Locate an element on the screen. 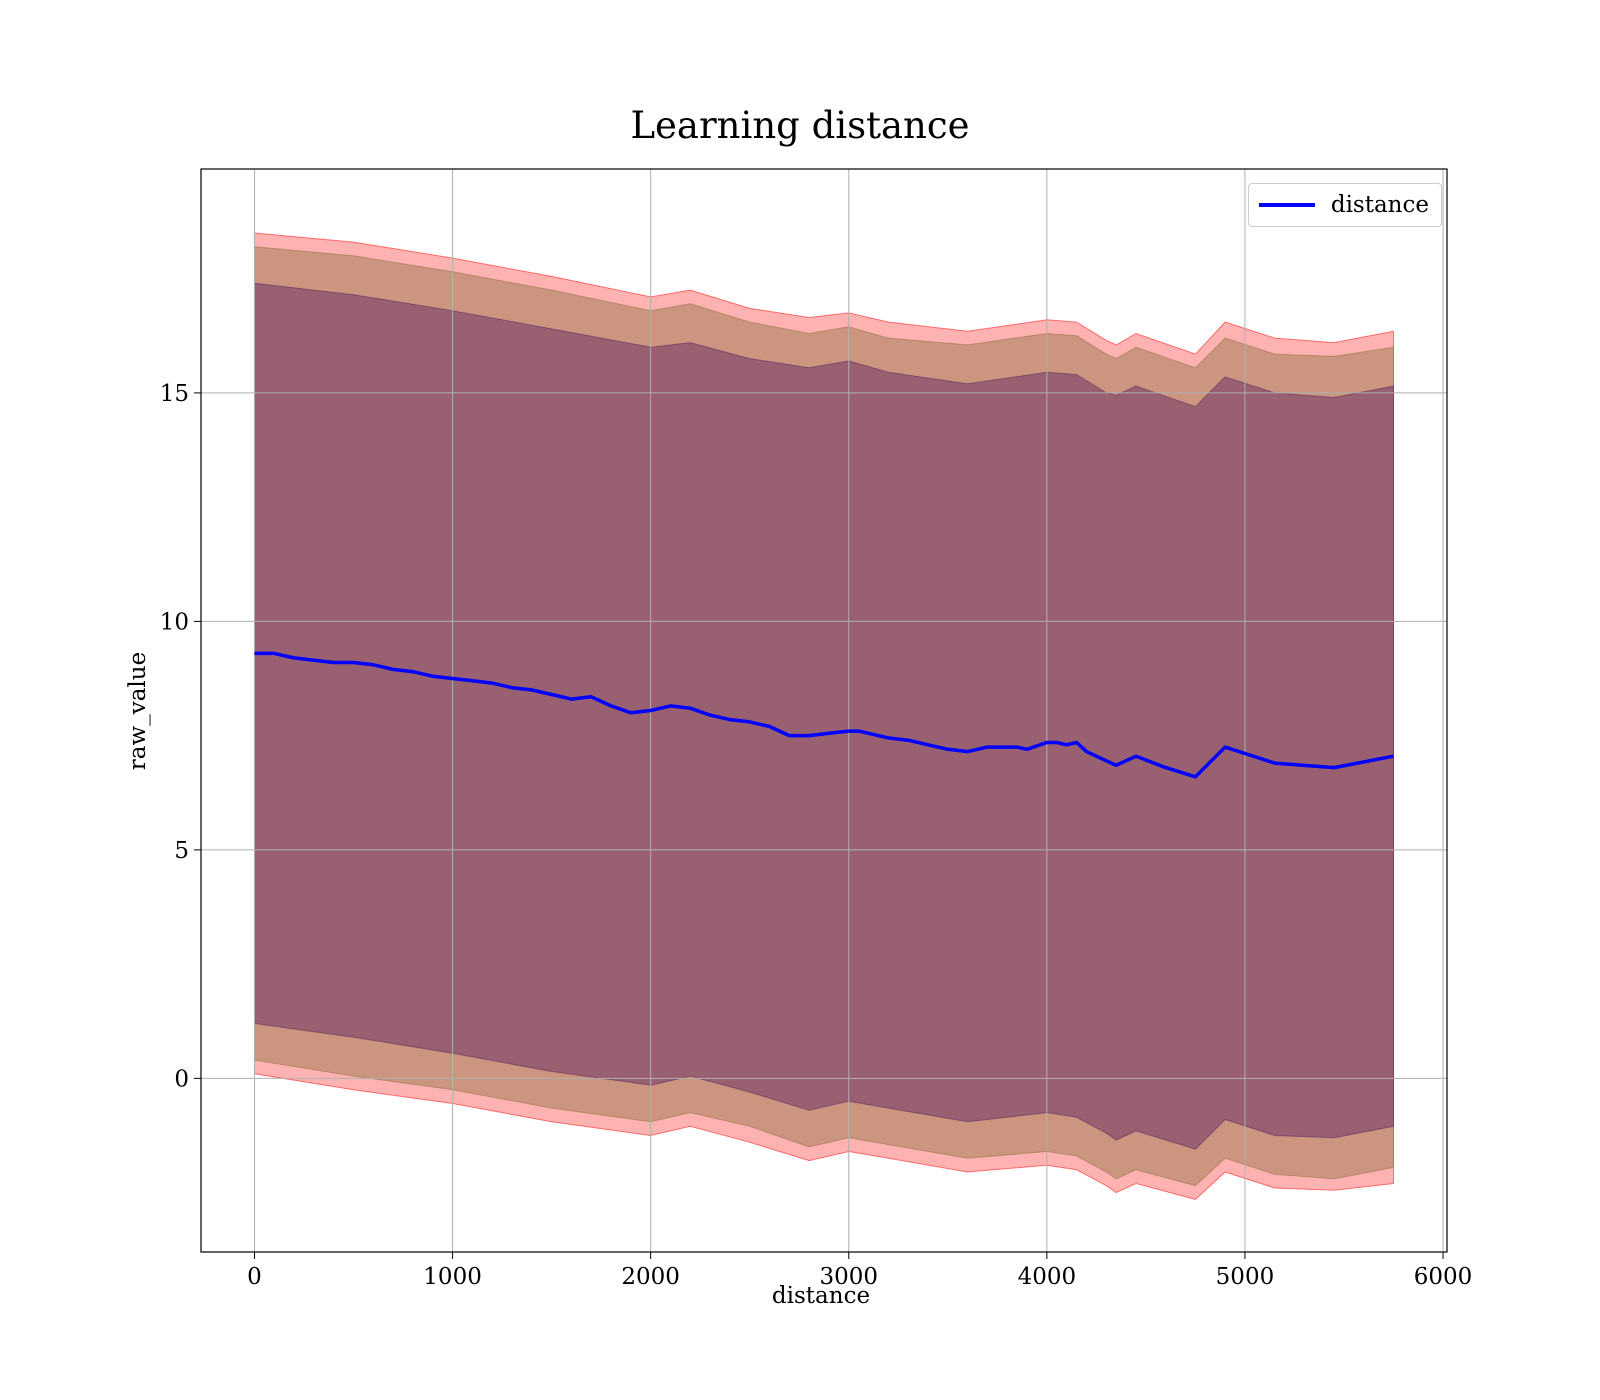  x-tick-label: 3000 is located at coordinates (848, 1277).